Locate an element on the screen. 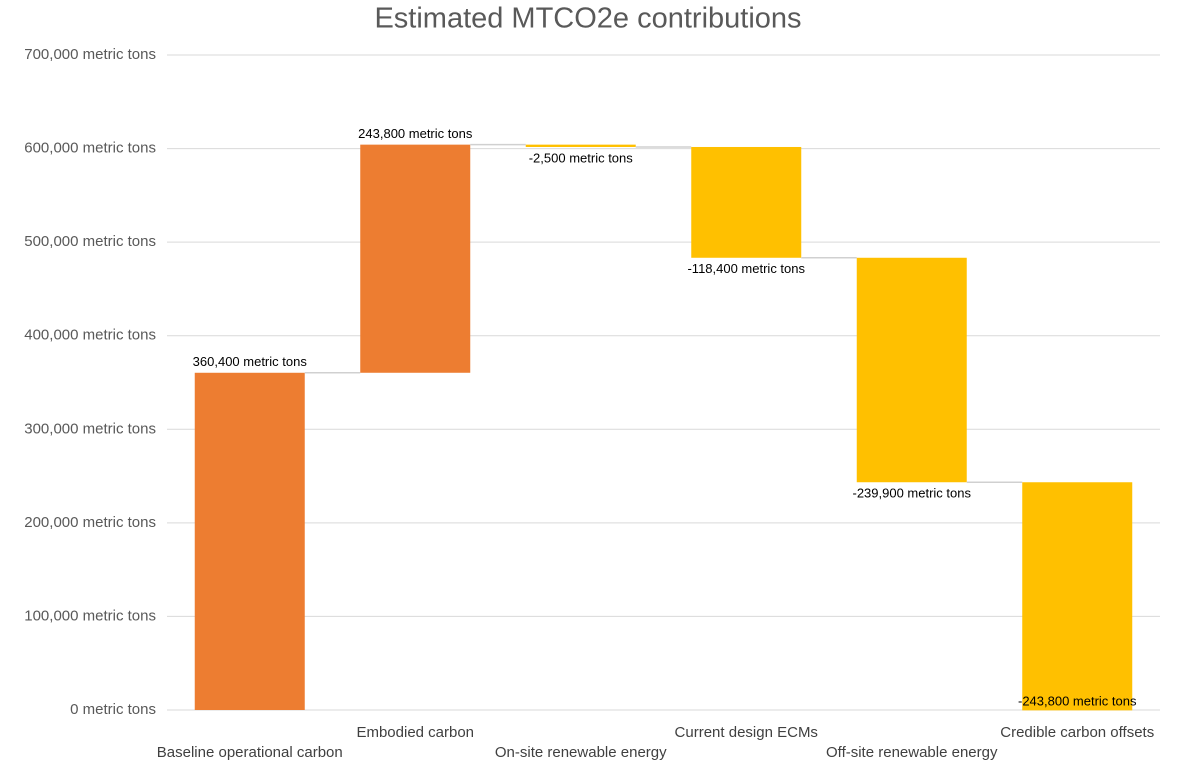 The width and height of the screenshot is (1200, 775). x-tick-label: Current design ECMs is located at coordinates (746, 732).